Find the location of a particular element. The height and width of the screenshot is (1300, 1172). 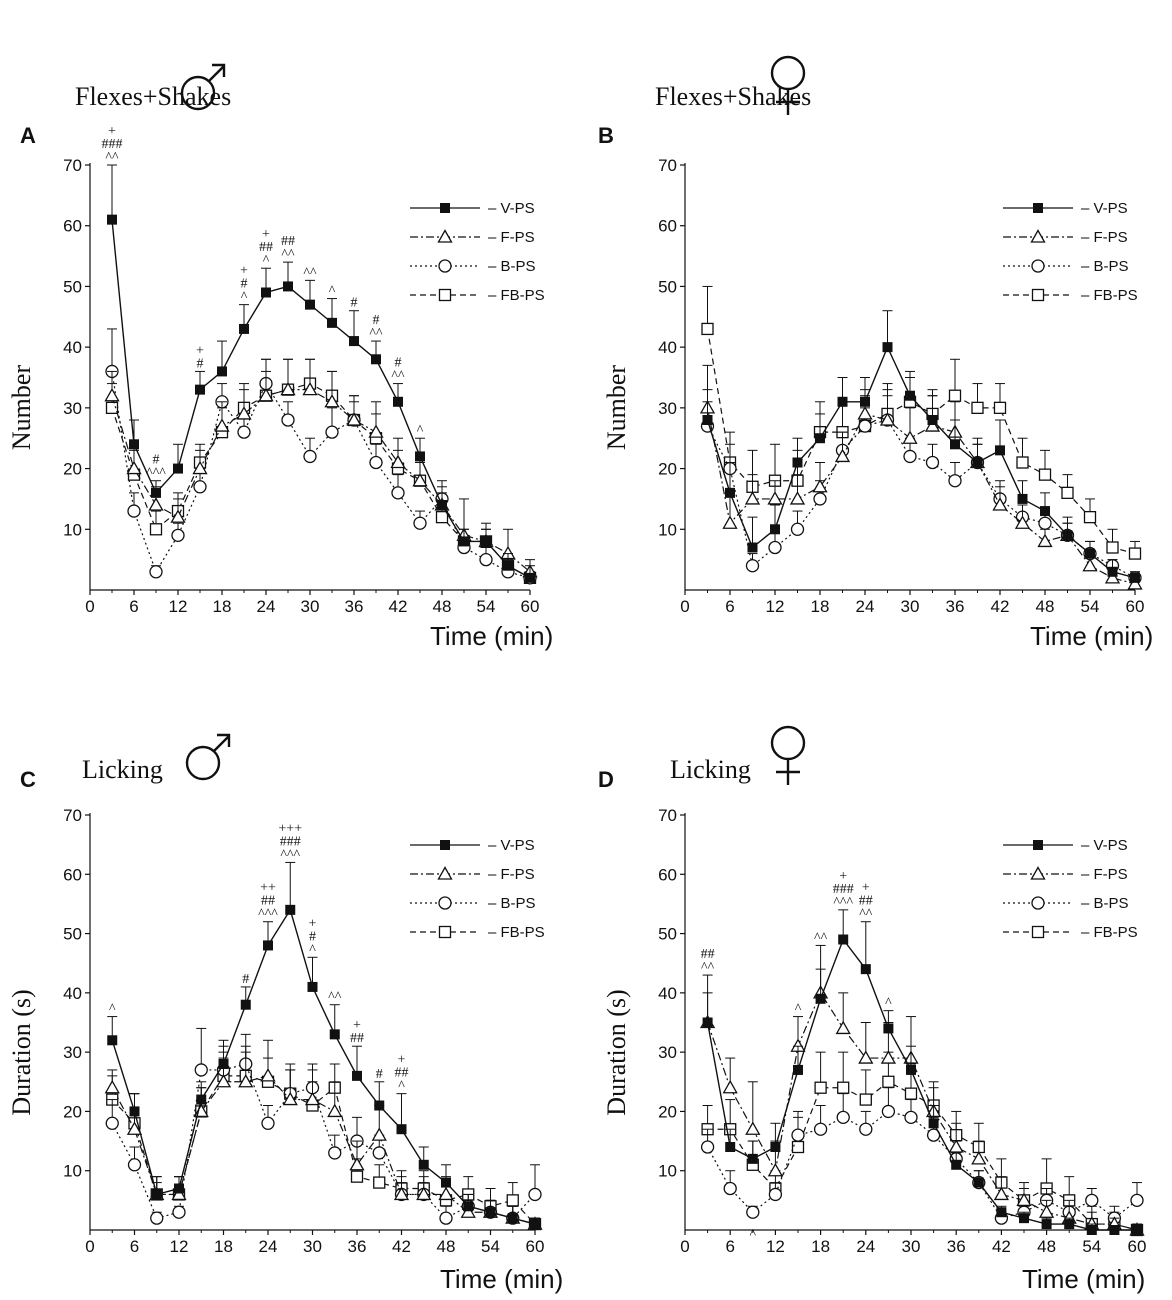

significance-label: ### is located at coordinates (290, 841).